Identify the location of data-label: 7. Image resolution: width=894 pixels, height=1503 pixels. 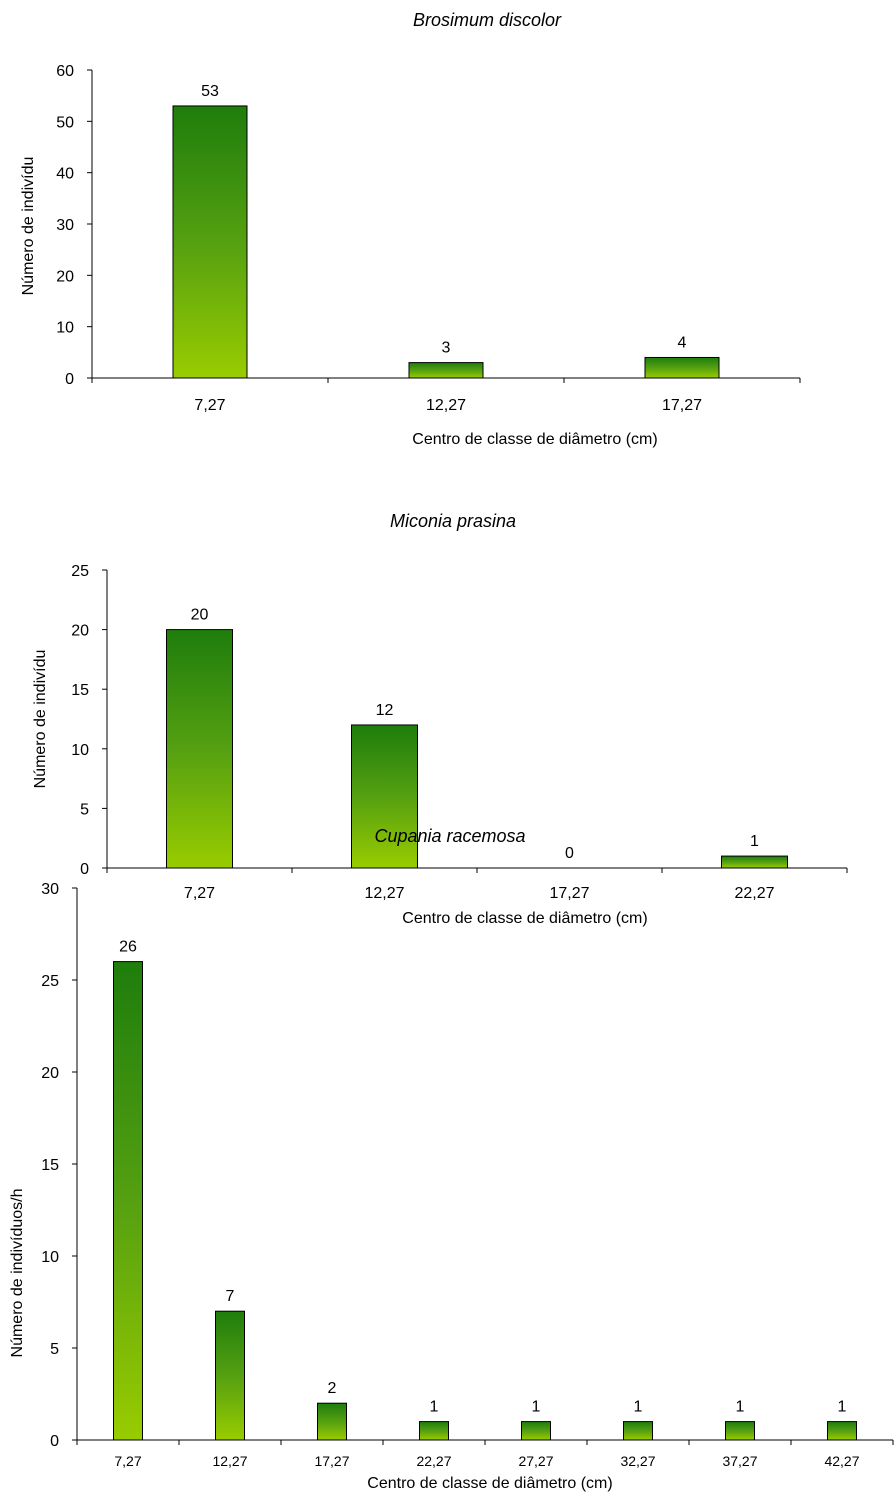
(230, 1296).